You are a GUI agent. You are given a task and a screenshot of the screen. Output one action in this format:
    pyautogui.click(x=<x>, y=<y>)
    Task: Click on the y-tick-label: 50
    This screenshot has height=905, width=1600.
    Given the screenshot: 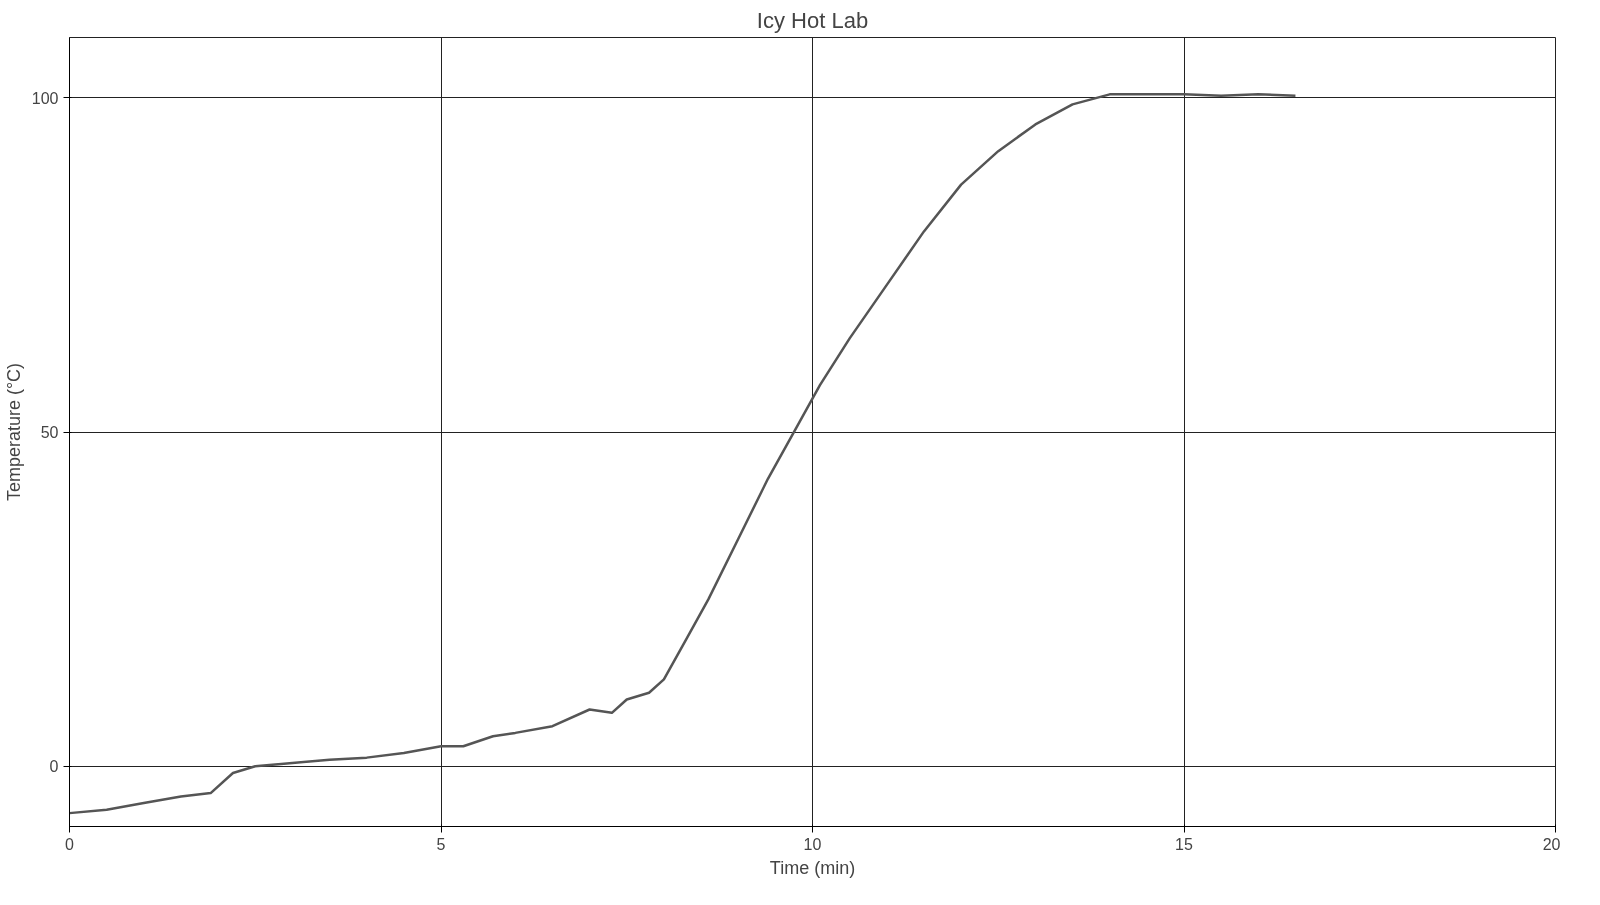 What is the action you would take?
    pyautogui.click(x=49, y=432)
    